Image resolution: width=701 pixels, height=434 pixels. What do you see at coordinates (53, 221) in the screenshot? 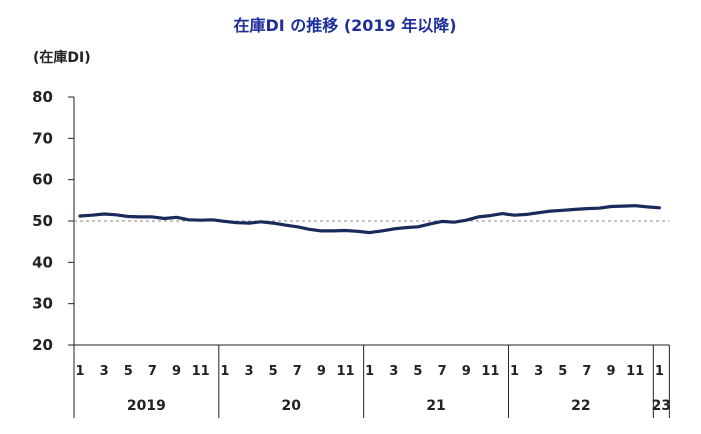
I see `y-axis: 20 30 40 50 60 70 80` at bounding box center [53, 221].